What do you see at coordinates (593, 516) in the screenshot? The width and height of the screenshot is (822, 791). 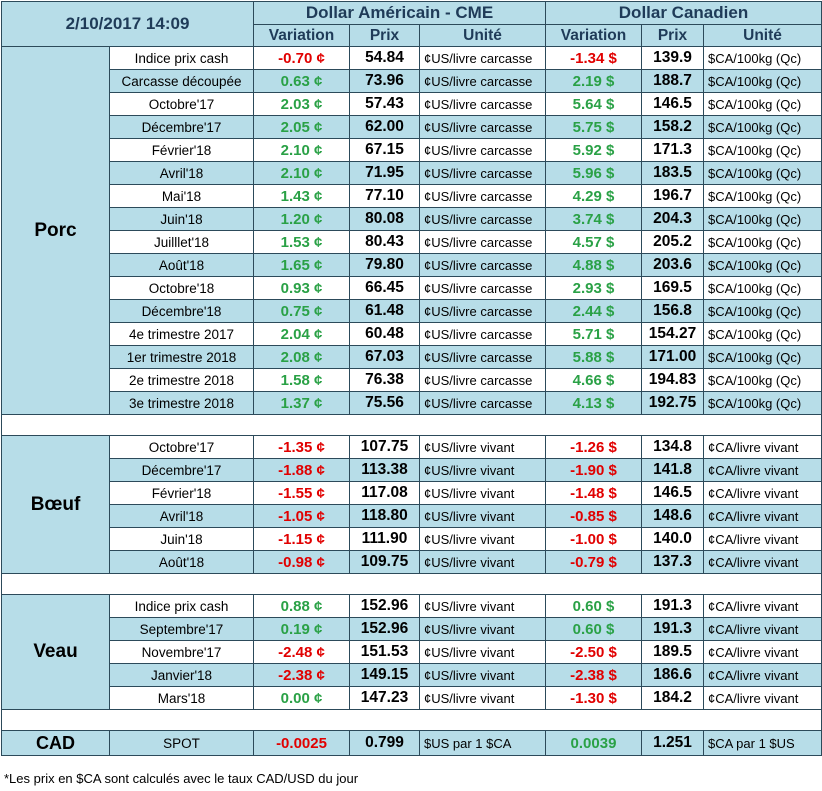 I see `cad-variation: -0.85 $` at bounding box center [593, 516].